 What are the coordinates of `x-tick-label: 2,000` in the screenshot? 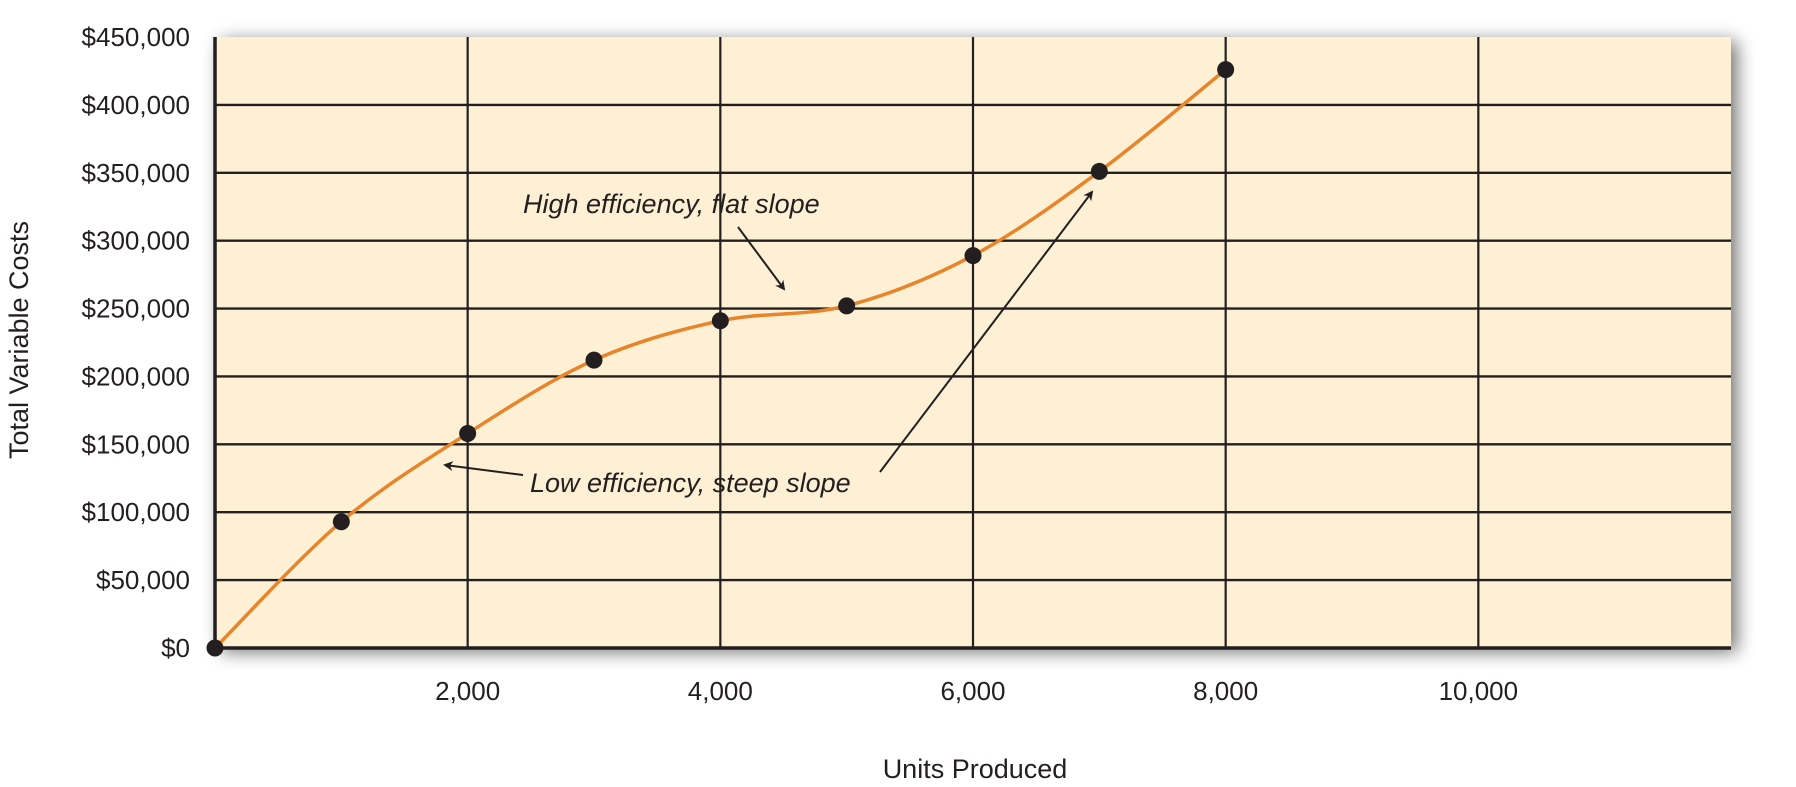 It's located at (467, 691).